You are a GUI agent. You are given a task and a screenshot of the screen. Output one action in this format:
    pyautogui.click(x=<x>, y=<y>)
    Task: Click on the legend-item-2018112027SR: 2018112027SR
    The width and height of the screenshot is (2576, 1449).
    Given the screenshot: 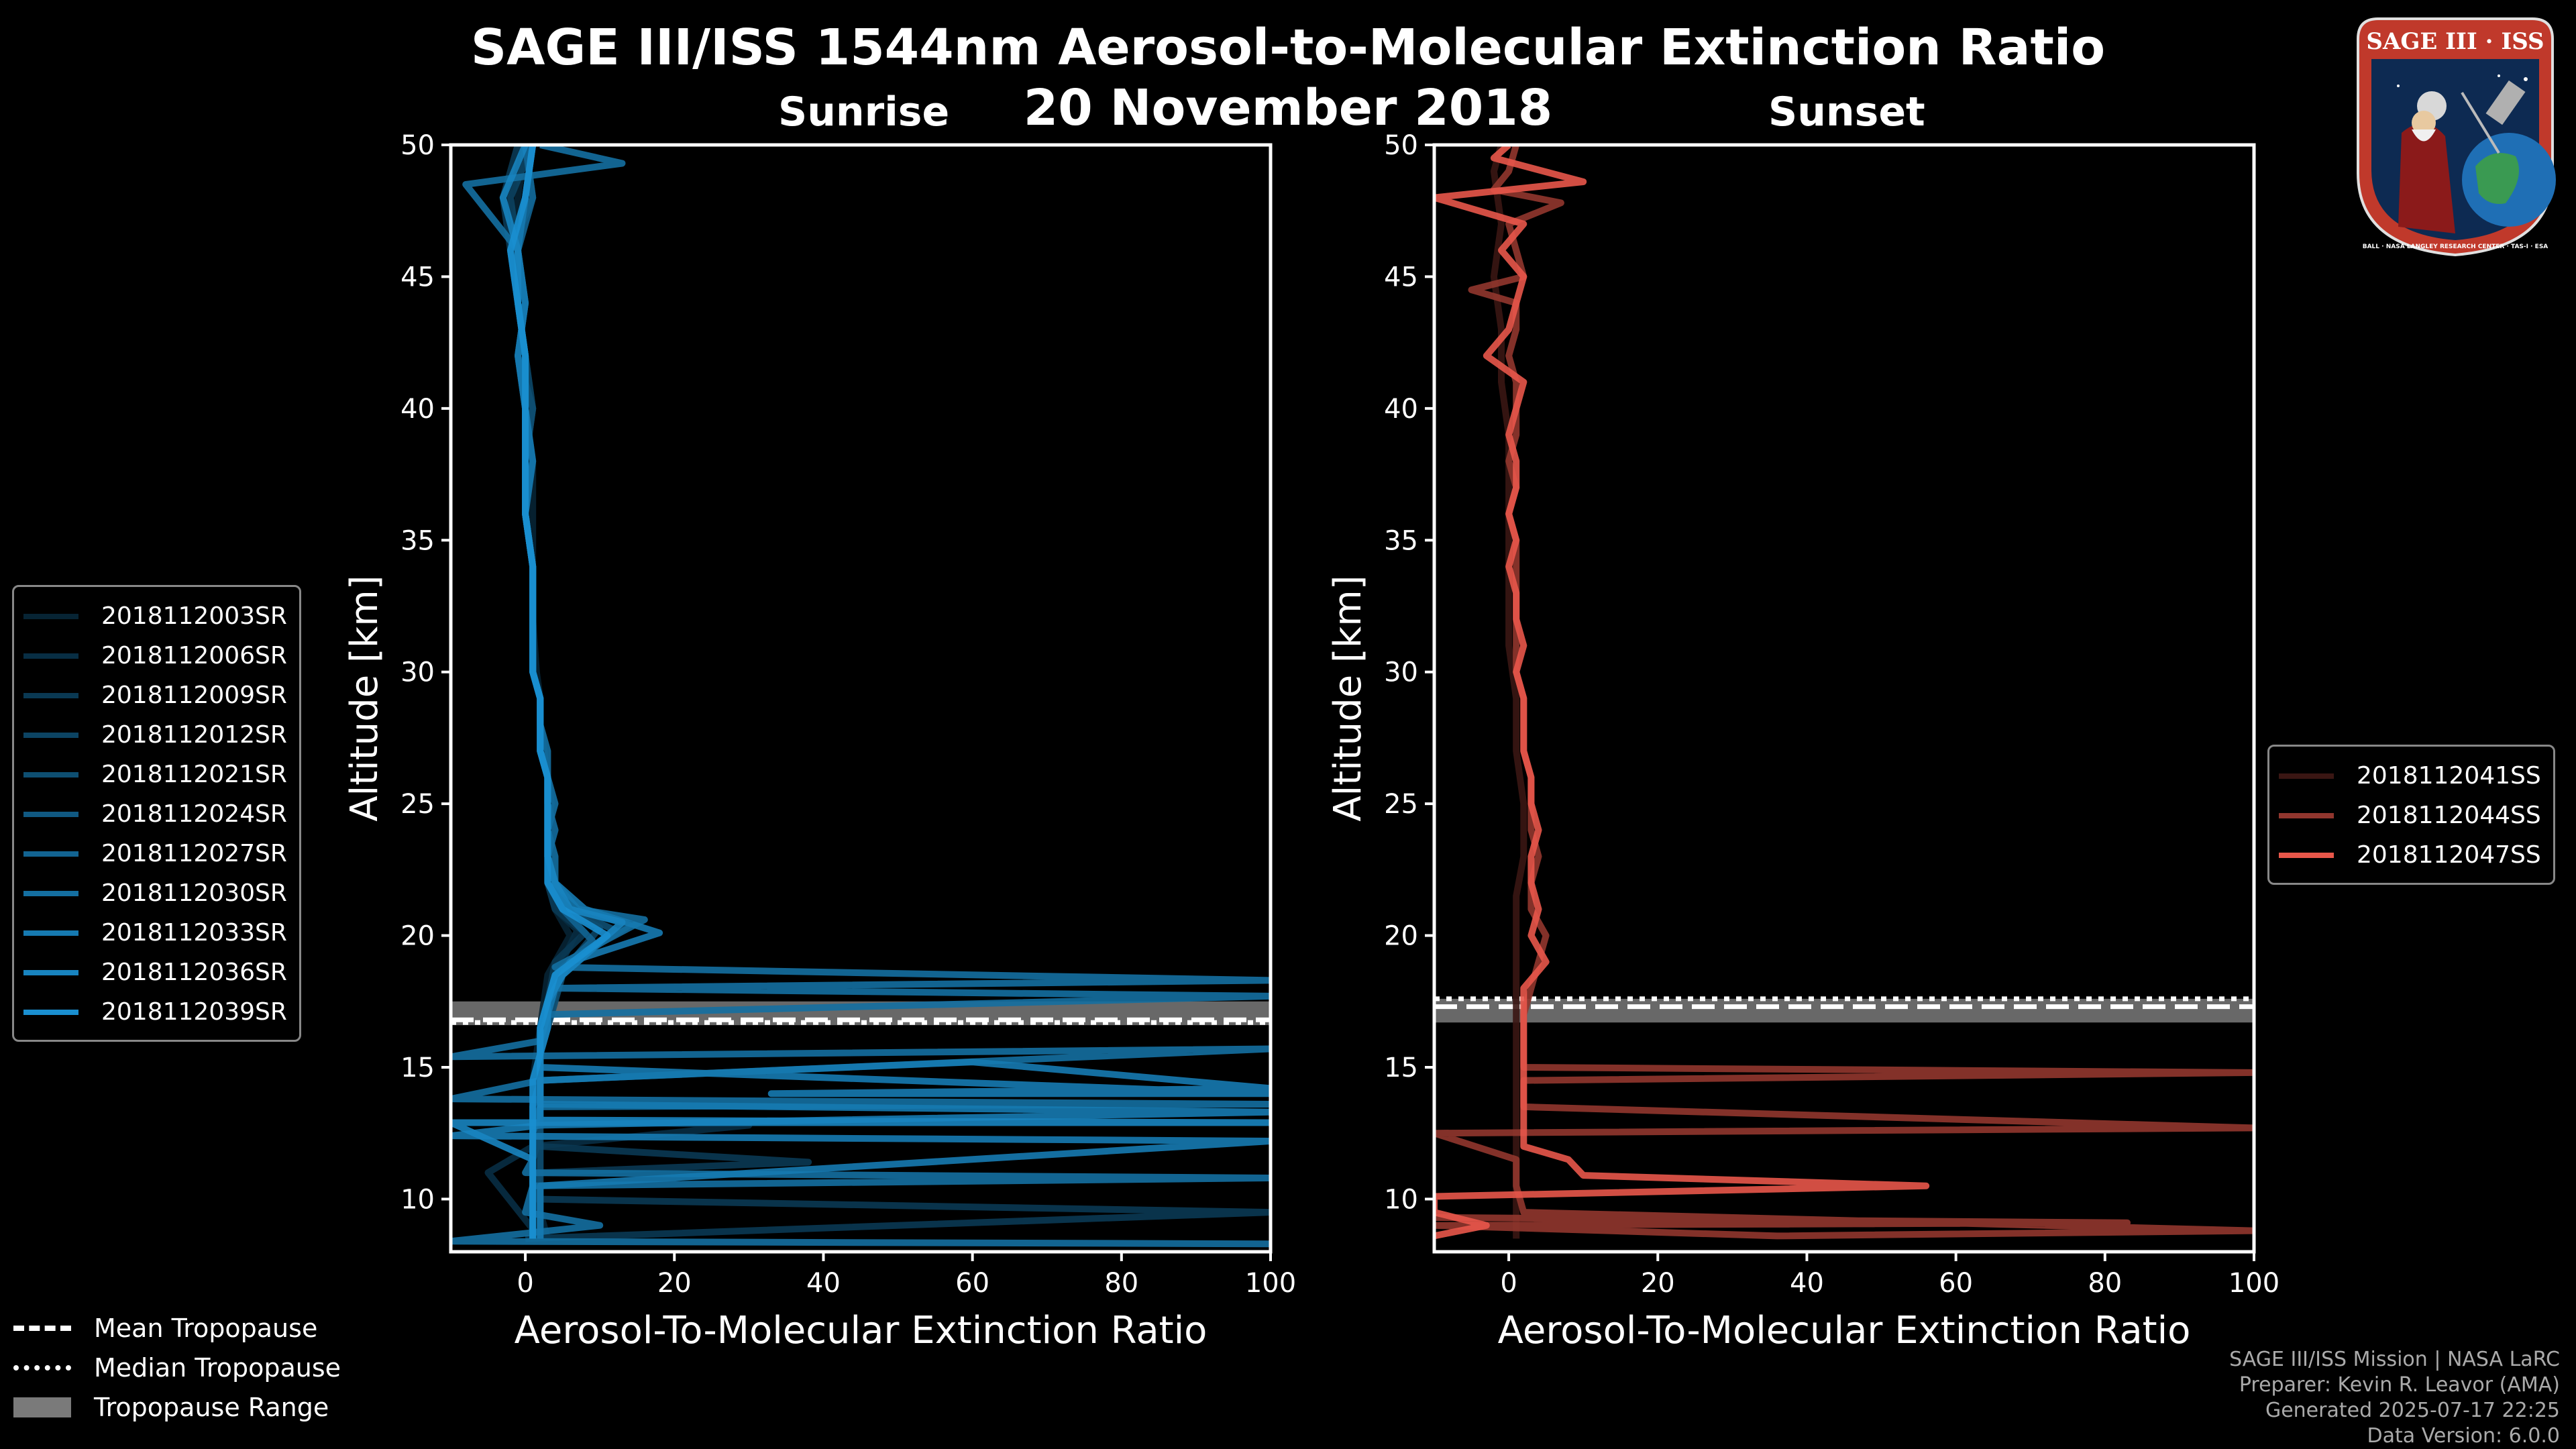 What is the action you would take?
    pyautogui.click(x=155, y=853)
    